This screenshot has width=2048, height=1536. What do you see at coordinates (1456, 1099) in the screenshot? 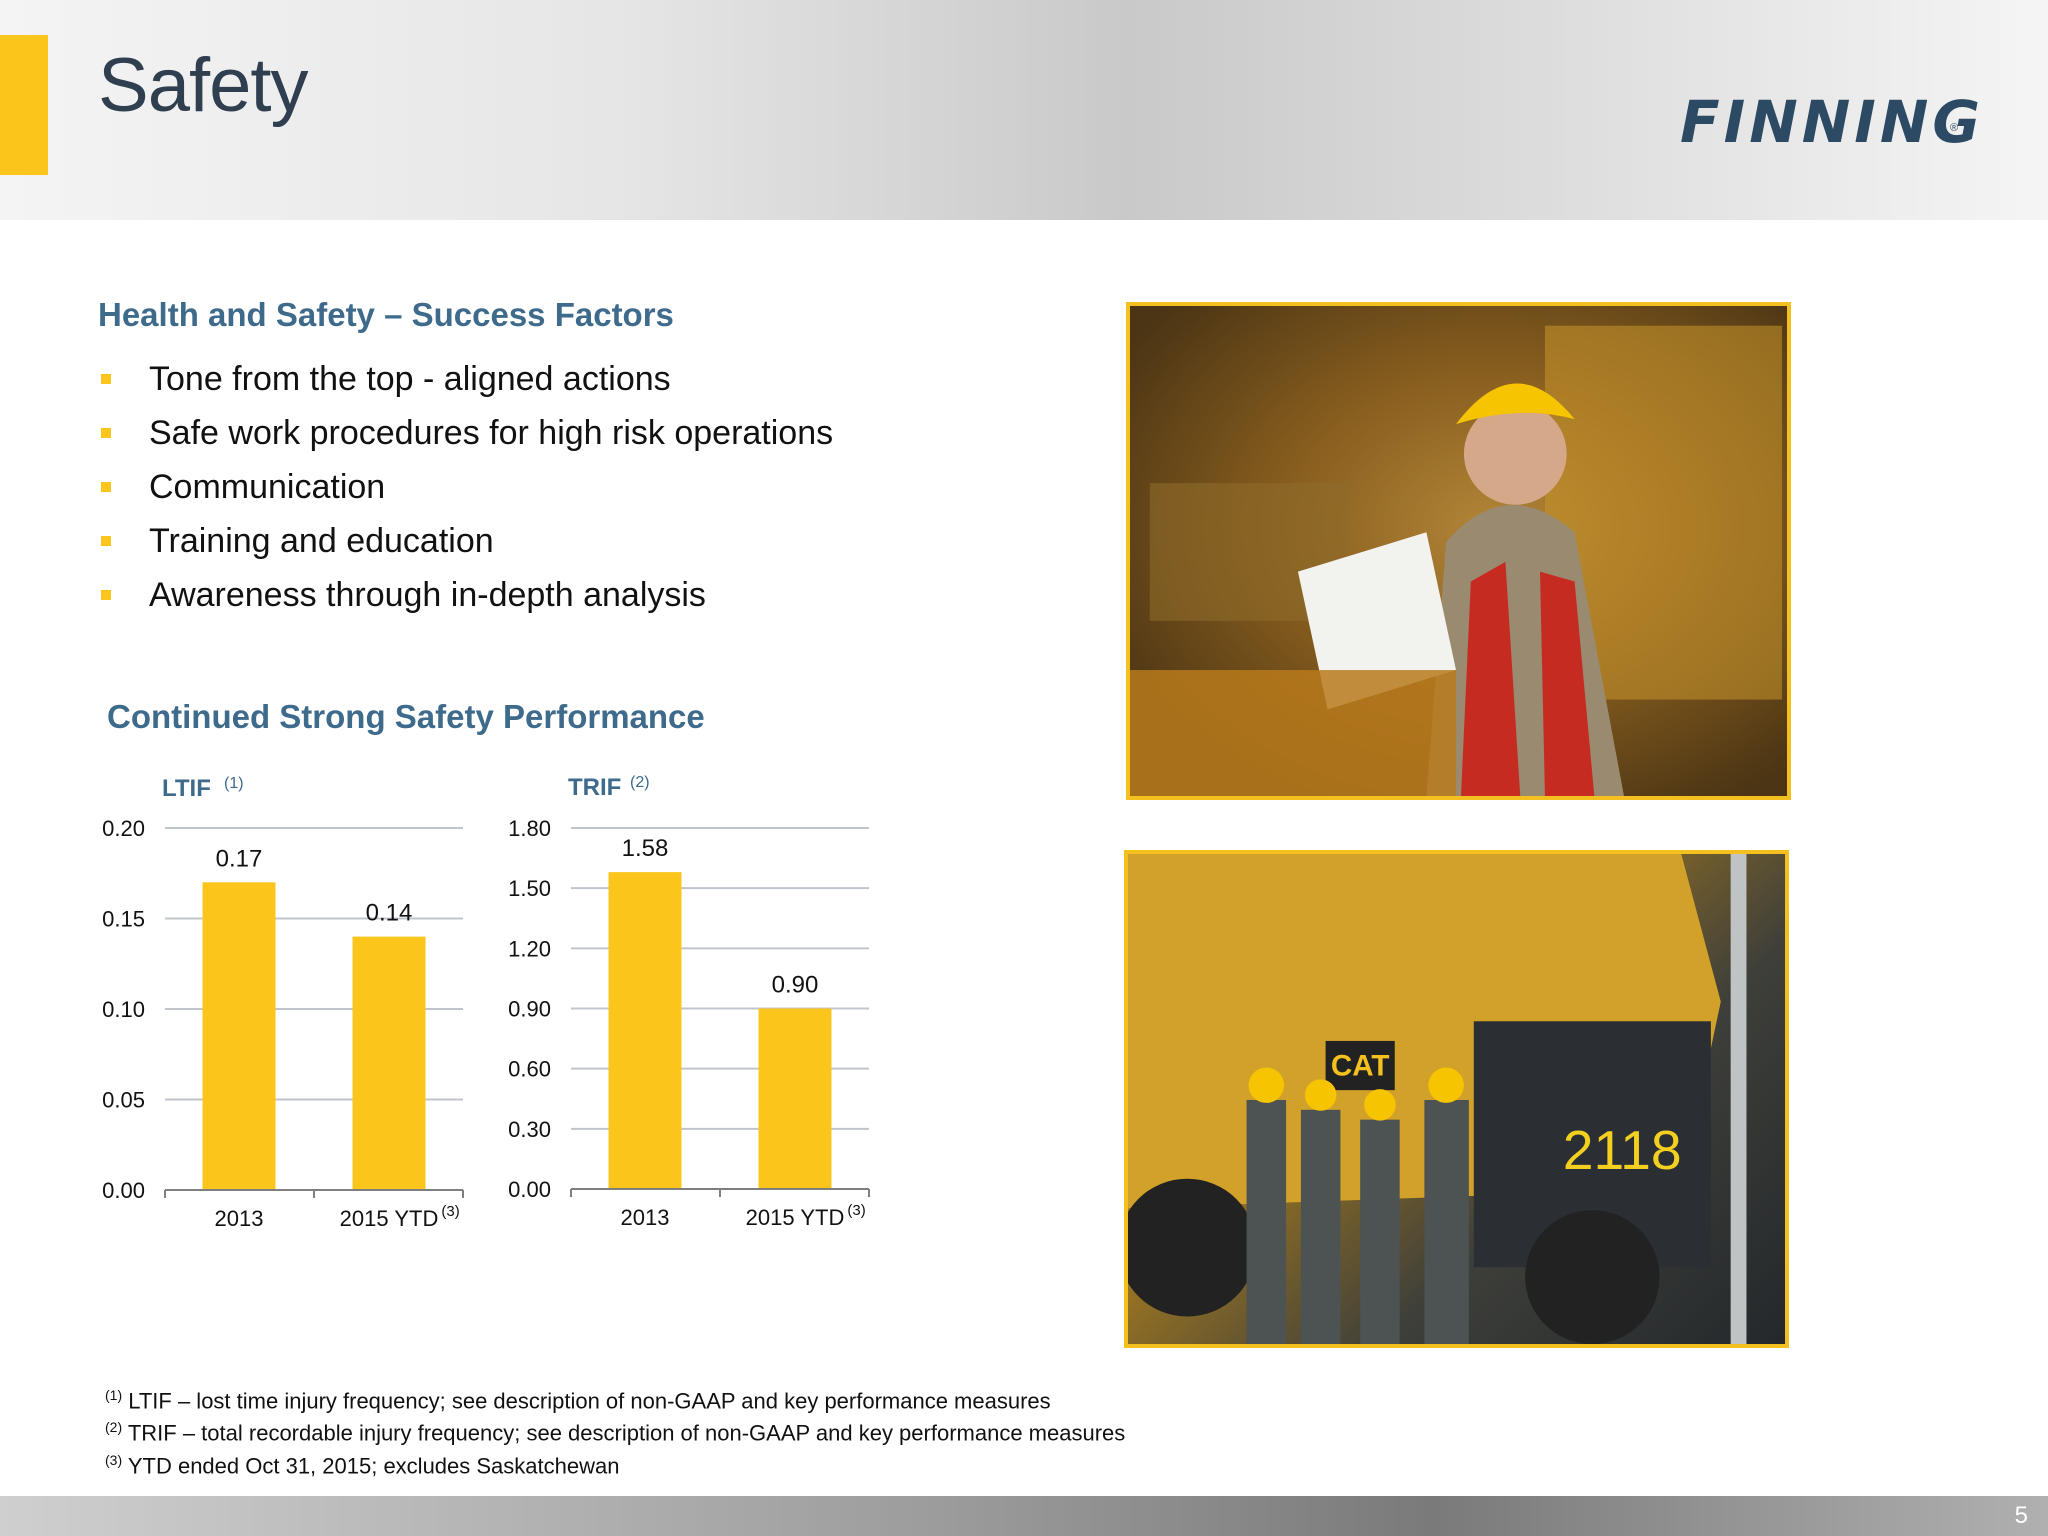
I see `mining-truck-photo: CAT 2118` at bounding box center [1456, 1099].